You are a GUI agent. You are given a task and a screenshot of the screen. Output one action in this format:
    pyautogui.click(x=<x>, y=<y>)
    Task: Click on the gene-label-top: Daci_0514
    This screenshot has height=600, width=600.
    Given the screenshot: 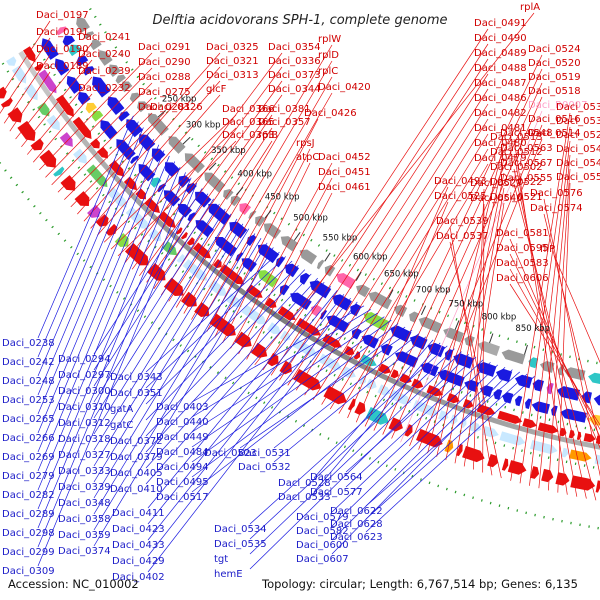 What is the action you would take?
    pyautogui.click(x=554, y=133)
    